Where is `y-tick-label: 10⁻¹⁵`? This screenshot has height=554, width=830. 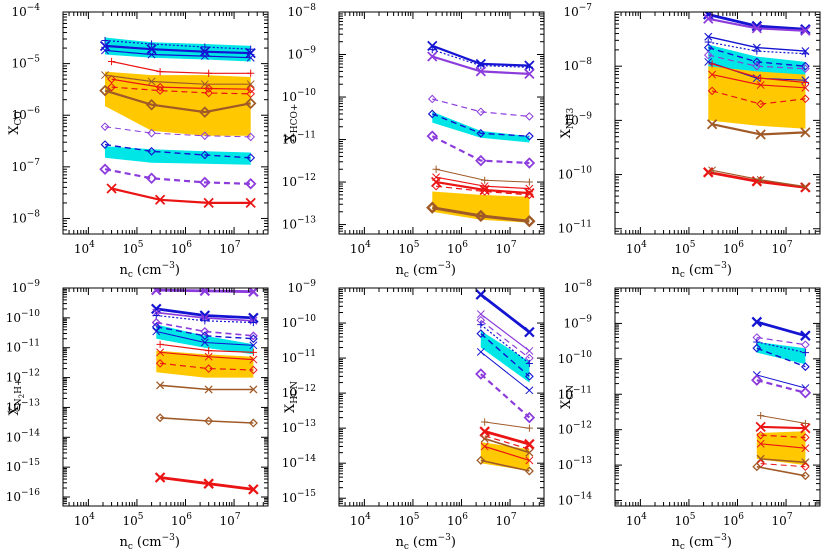
y-tick-label: 10⁻¹⁵ is located at coordinates (23, 466).